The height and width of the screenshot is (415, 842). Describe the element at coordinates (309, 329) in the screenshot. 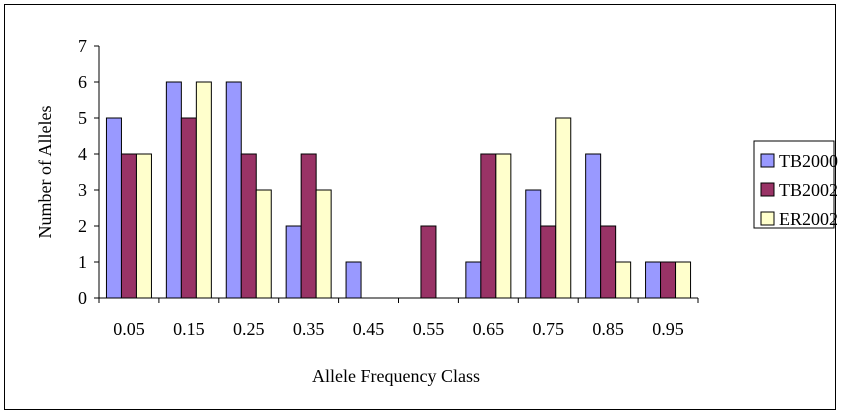

I see `x-tick-label: 0.35` at that location.